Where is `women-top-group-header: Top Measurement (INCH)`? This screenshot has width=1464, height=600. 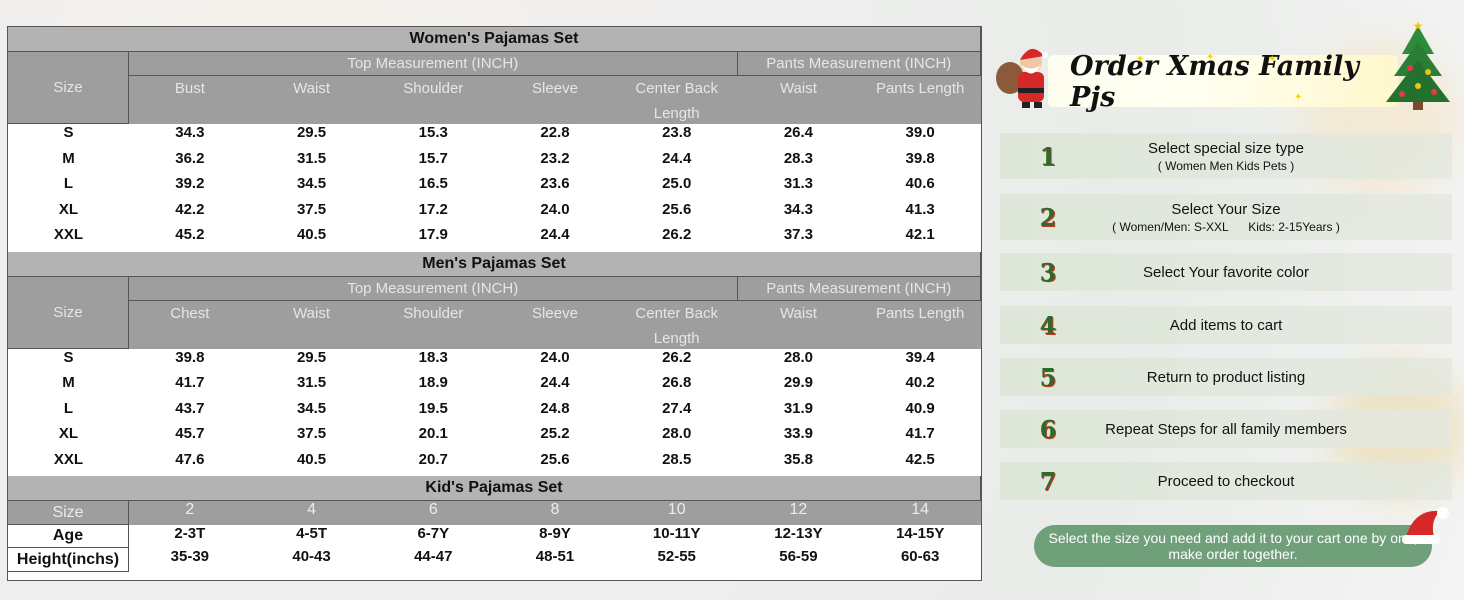 women-top-group-header: Top Measurement (INCH) is located at coordinates (433, 64).